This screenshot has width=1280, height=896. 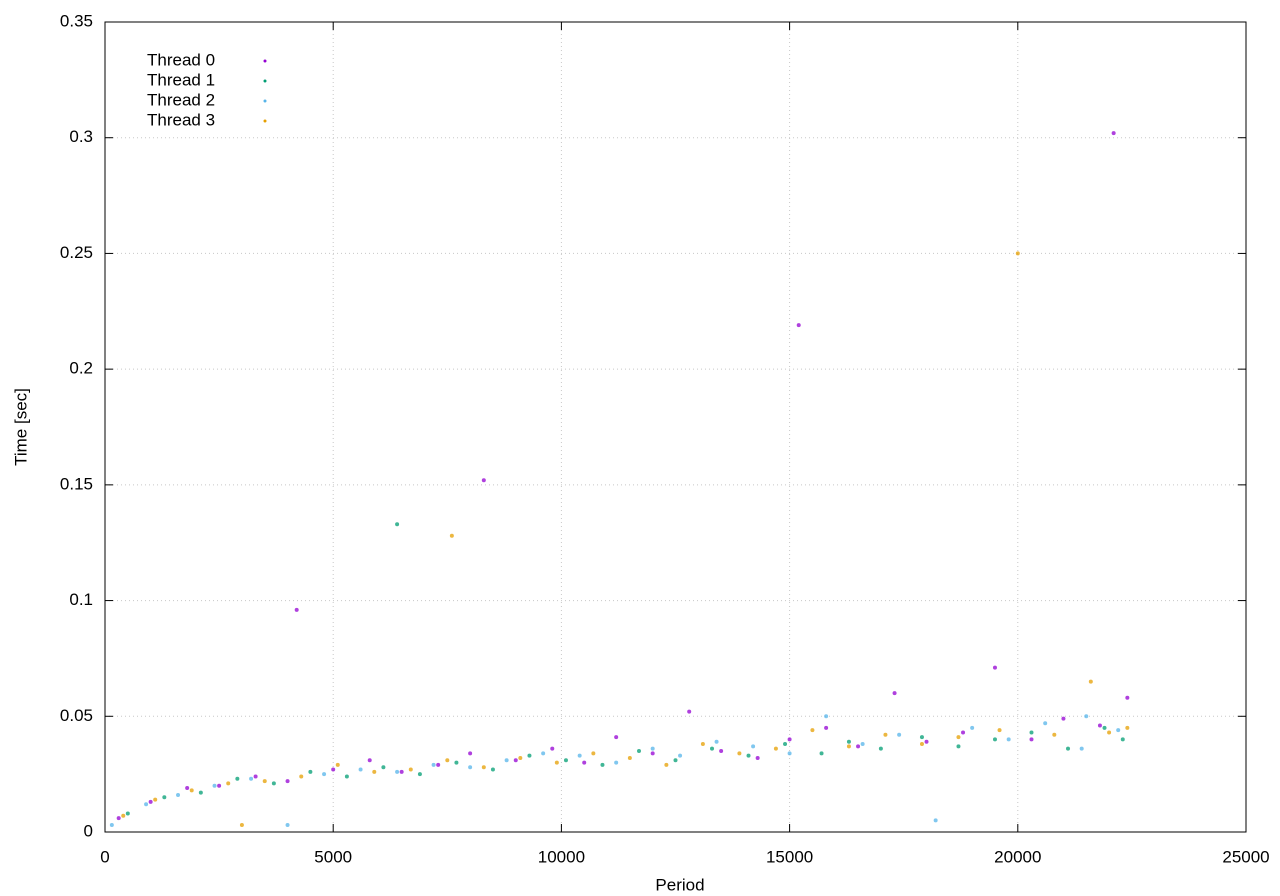 What do you see at coordinates (181, 59) in the screenshot?
I see `legend-label: Thread 0` at bounding box center [181, 59].